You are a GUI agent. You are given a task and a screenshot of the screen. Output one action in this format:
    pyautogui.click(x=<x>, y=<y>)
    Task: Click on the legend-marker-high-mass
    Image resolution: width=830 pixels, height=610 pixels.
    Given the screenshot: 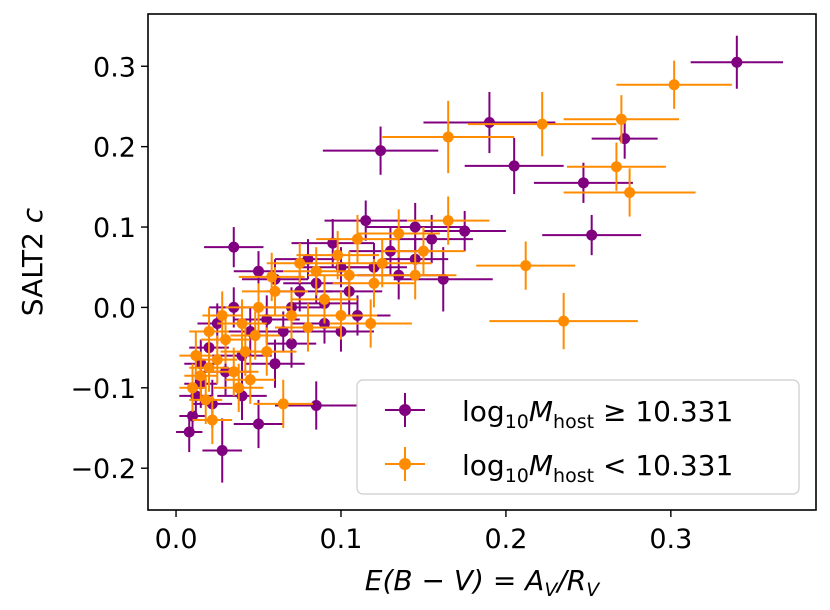 What is the action you would take?
    pyautogui.click(x=405, y=410)
    